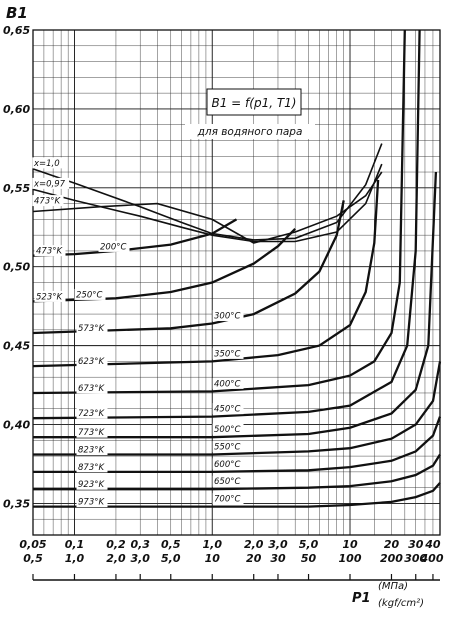  What do you see at coordinates (432, 544) in the screenshot?
I see `x-tick-label-mpa: 40` at bounding box center [432, 544].